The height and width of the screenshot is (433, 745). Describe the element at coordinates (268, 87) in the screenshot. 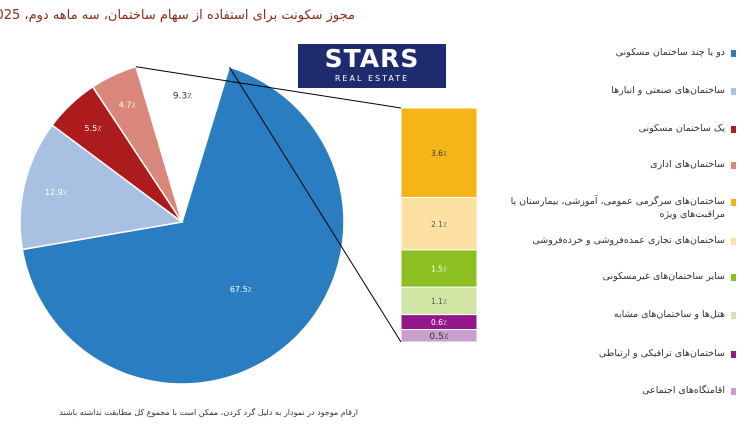

I see `connector-top` at that location.